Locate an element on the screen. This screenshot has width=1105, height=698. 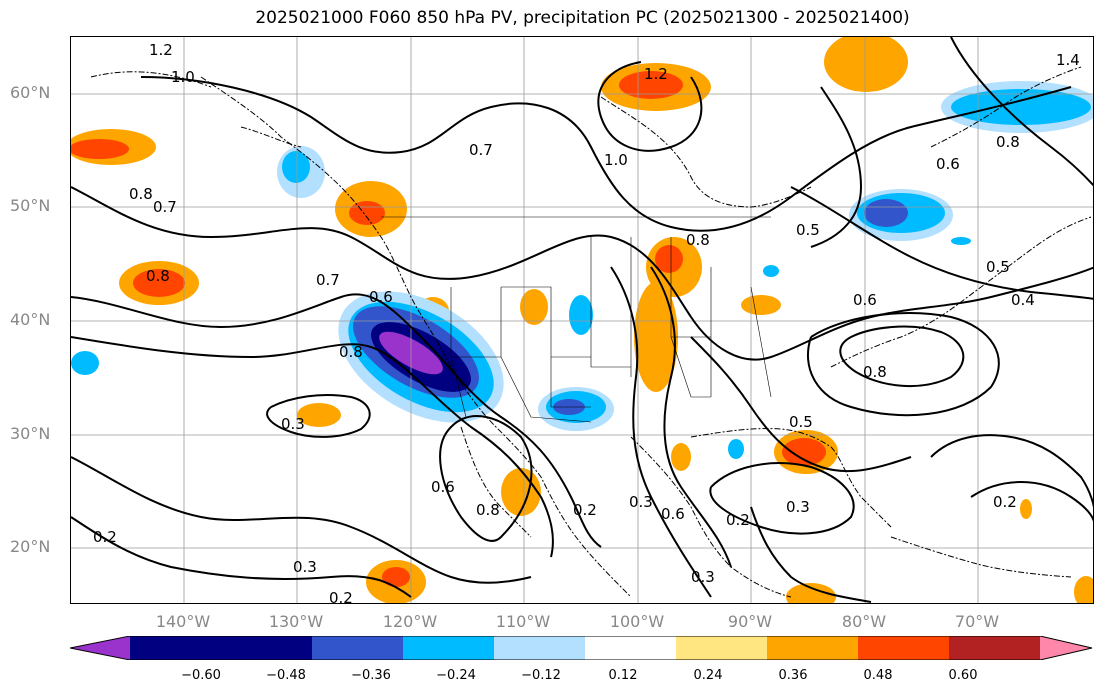
longitude-label: 100°W is located at coordinates (637, 621).